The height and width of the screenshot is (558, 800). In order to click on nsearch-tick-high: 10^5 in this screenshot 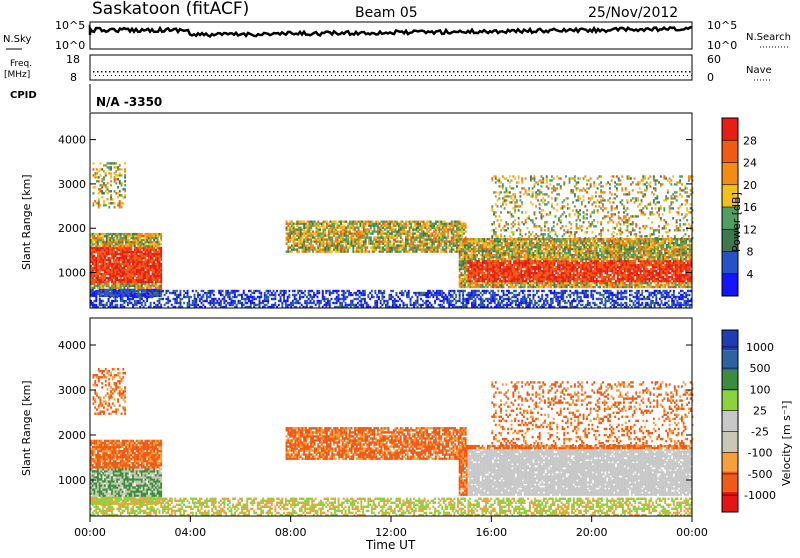, I will do `click(722, 25)`.